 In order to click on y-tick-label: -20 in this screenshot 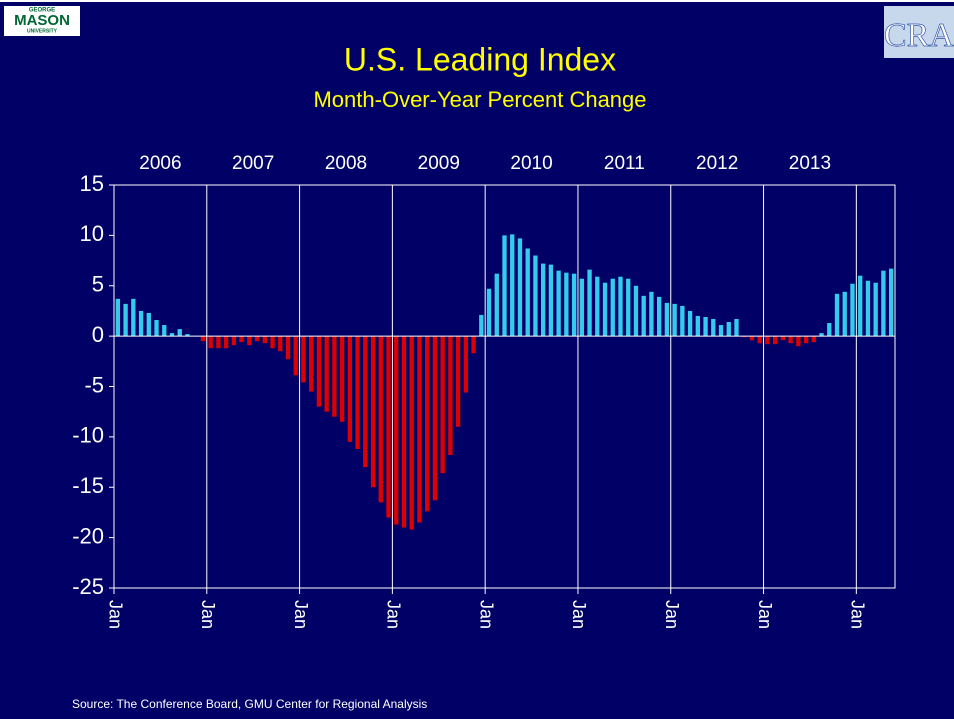, I will do `click(88, 535)`.